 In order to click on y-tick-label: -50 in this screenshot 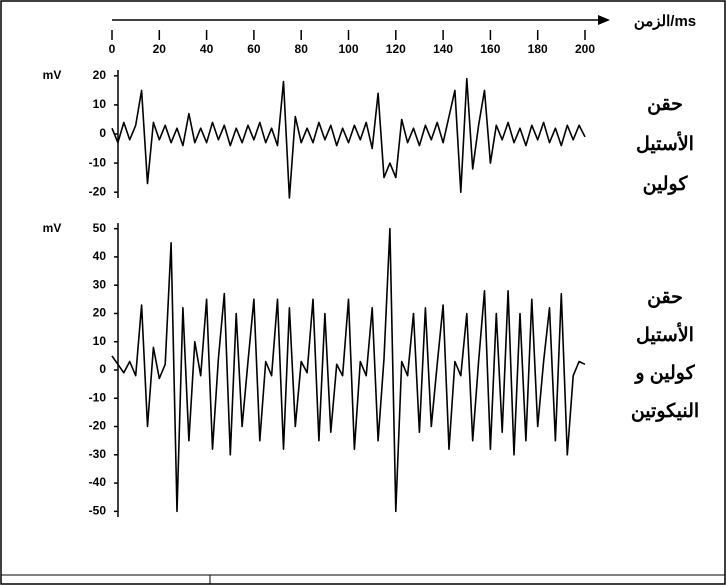, I will do `click(98, 511)`.